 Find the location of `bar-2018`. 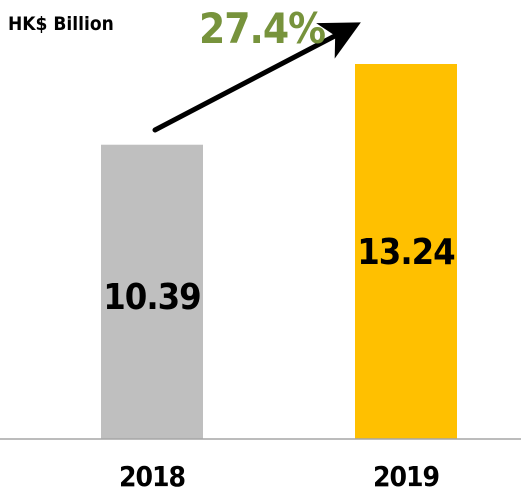

bar-2018 is located at coordinates (152, 291).